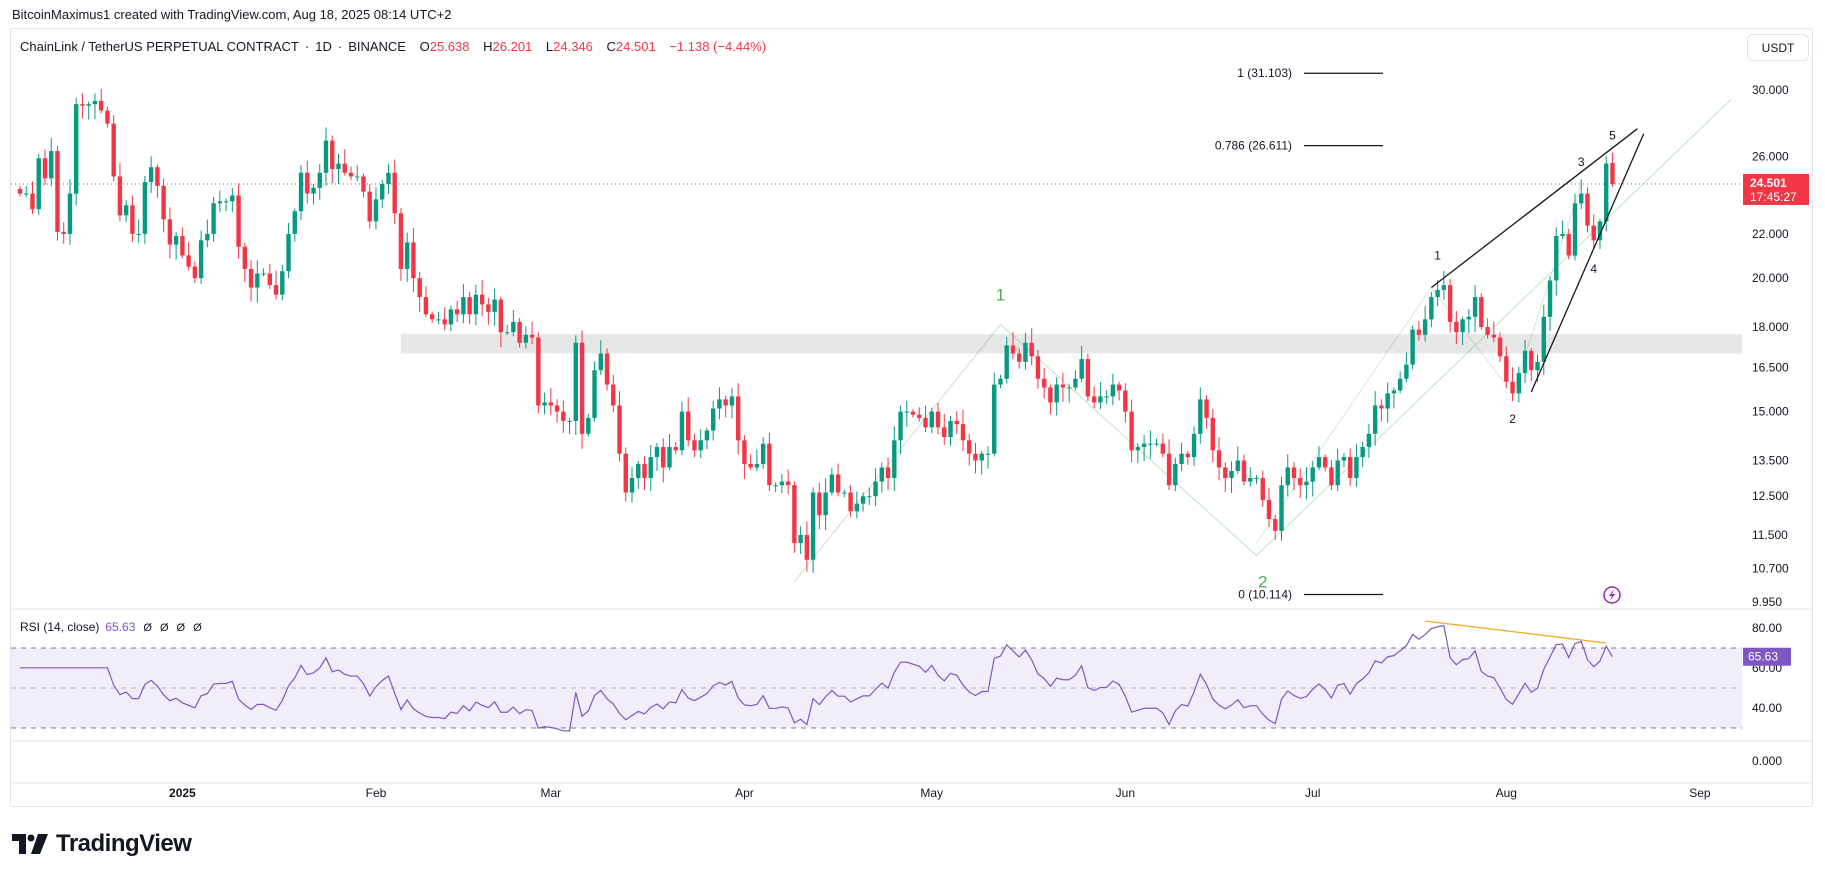 The image size is (1825, 872). I want to click on support-zone, so click(1071, 344).